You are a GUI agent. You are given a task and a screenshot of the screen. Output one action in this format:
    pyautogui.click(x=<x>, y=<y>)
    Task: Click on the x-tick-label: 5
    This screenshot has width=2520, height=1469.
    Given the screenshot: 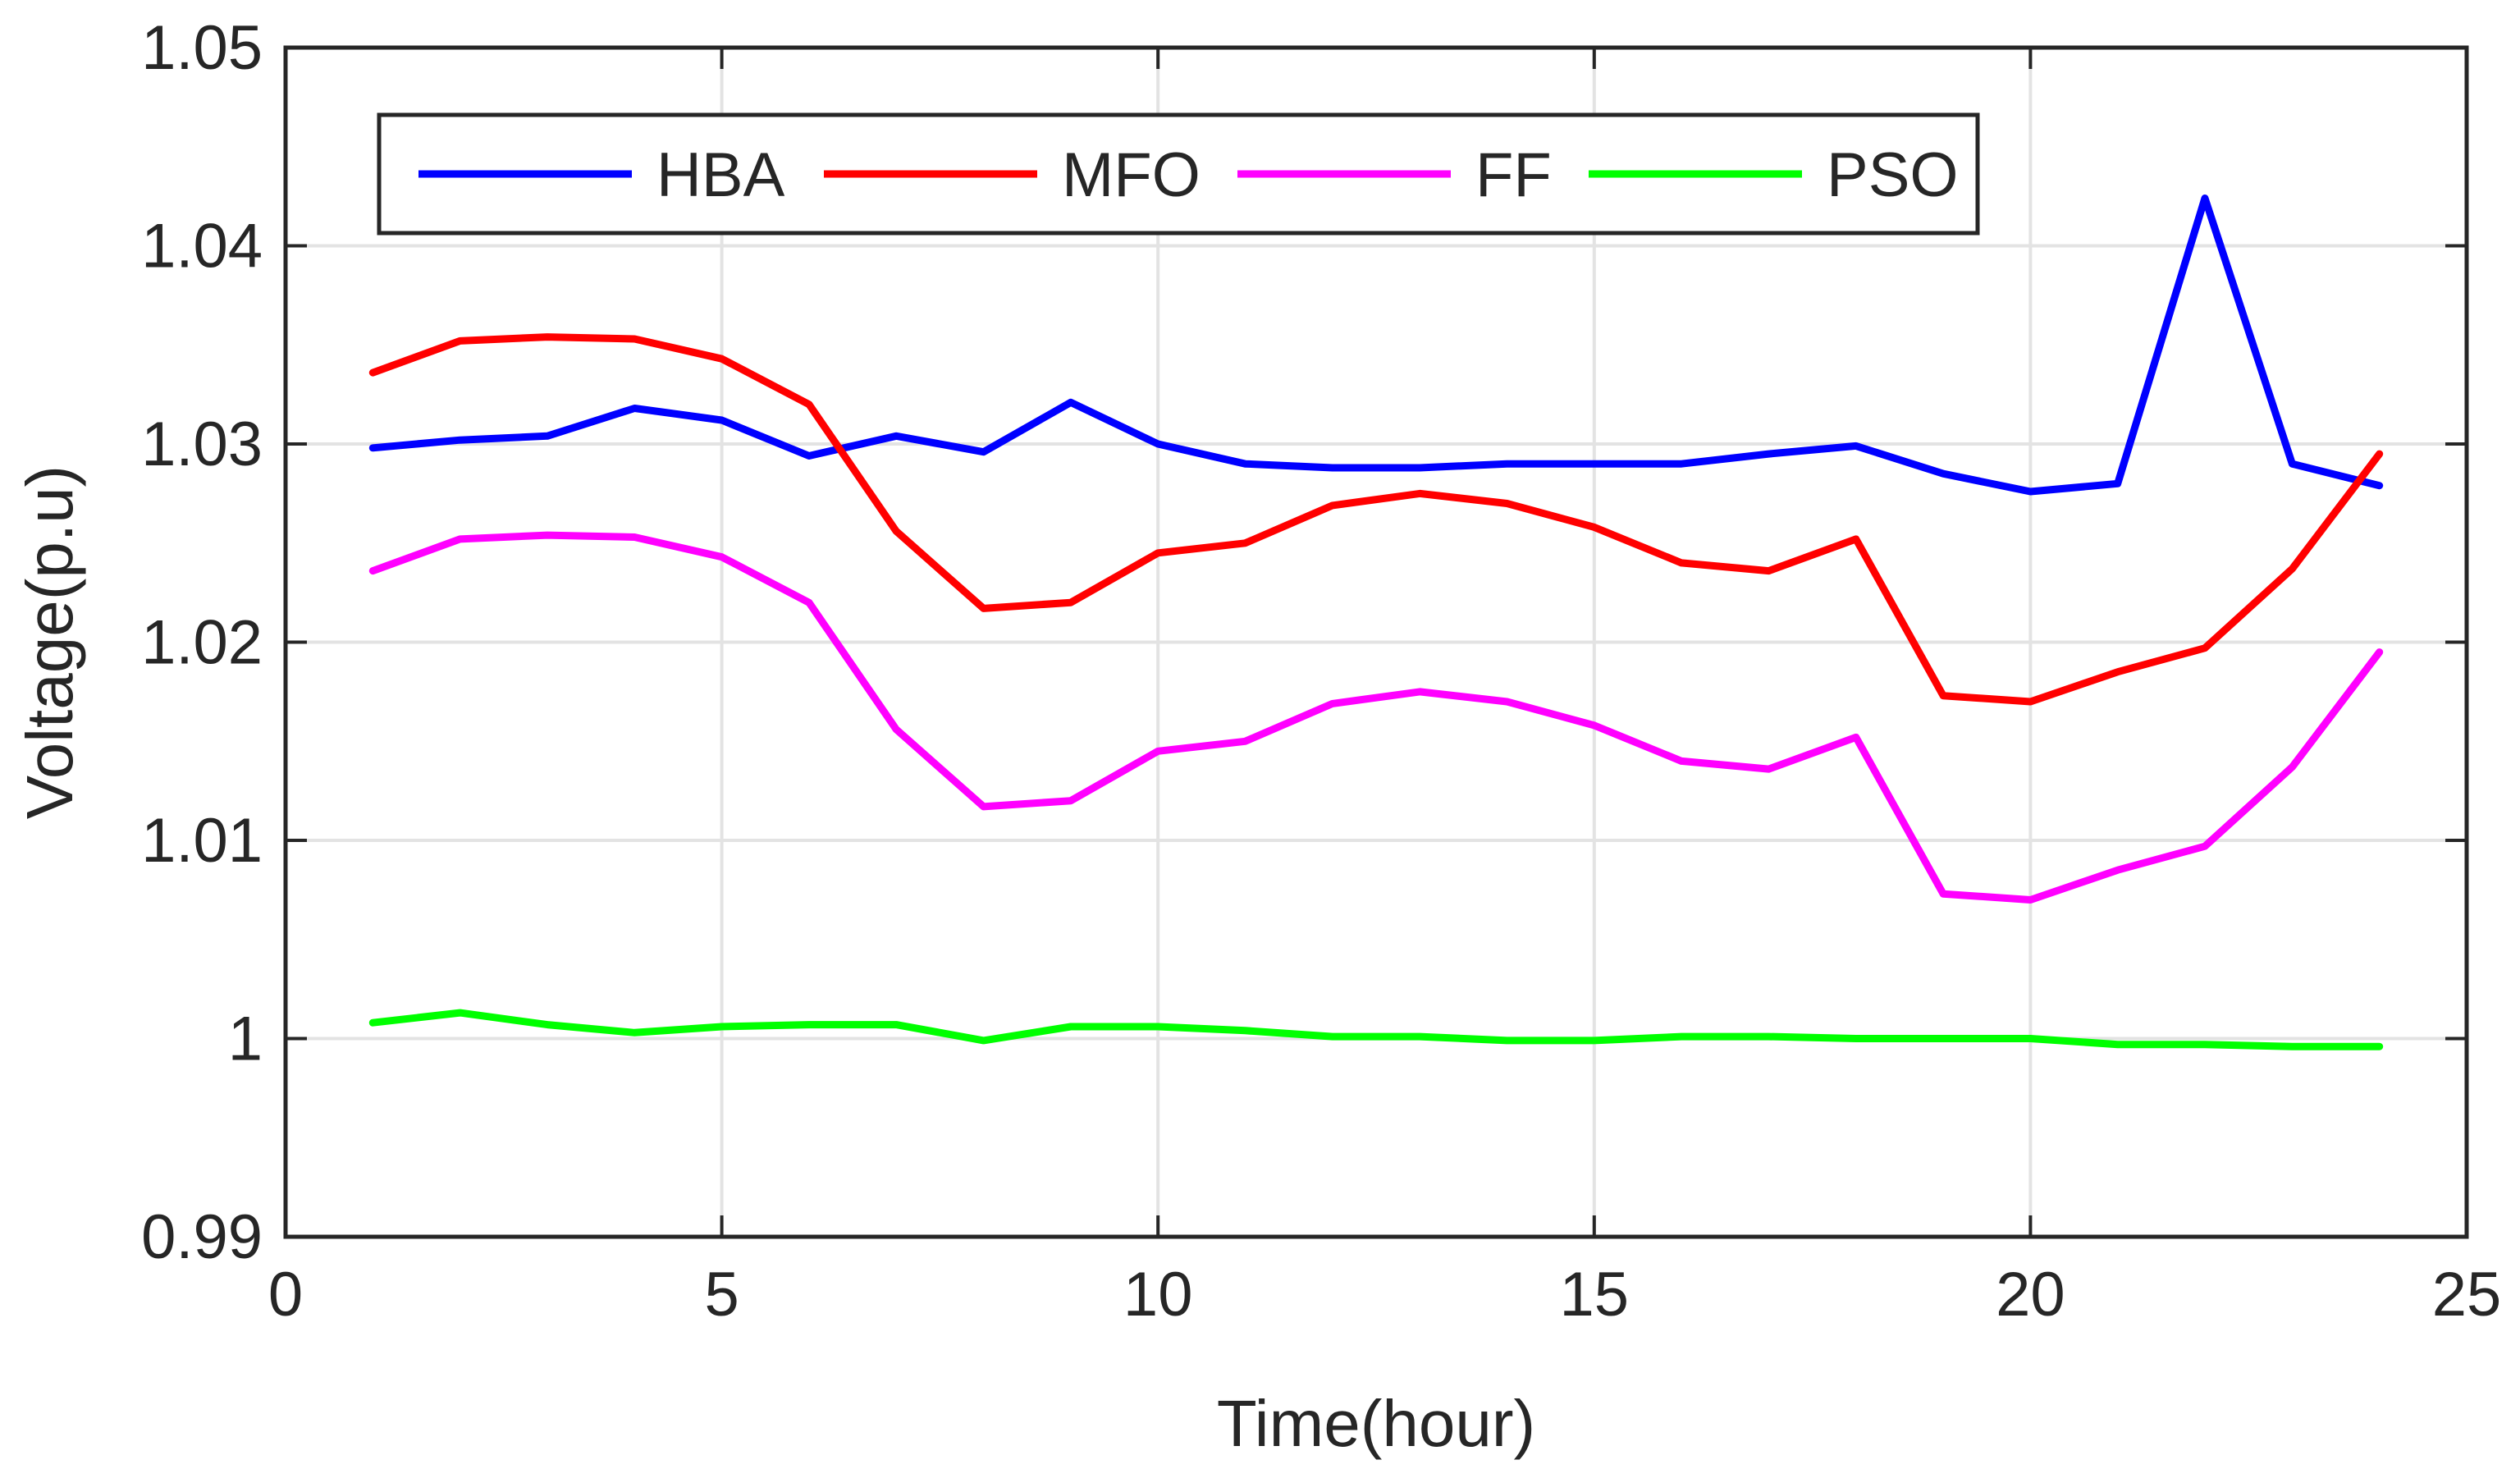 What is the action you would take?
    pyautogui.click(x=721, y=1294)
    